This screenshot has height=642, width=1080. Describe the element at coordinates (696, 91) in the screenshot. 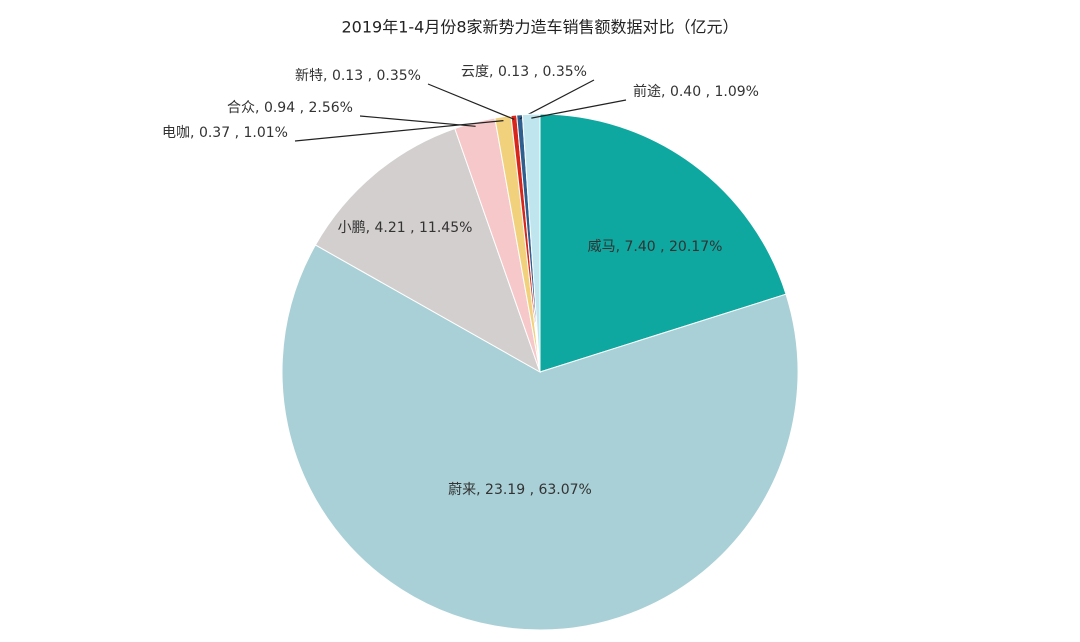

I see `data-label: 前途, 0.40 , 1.09%` at that location.